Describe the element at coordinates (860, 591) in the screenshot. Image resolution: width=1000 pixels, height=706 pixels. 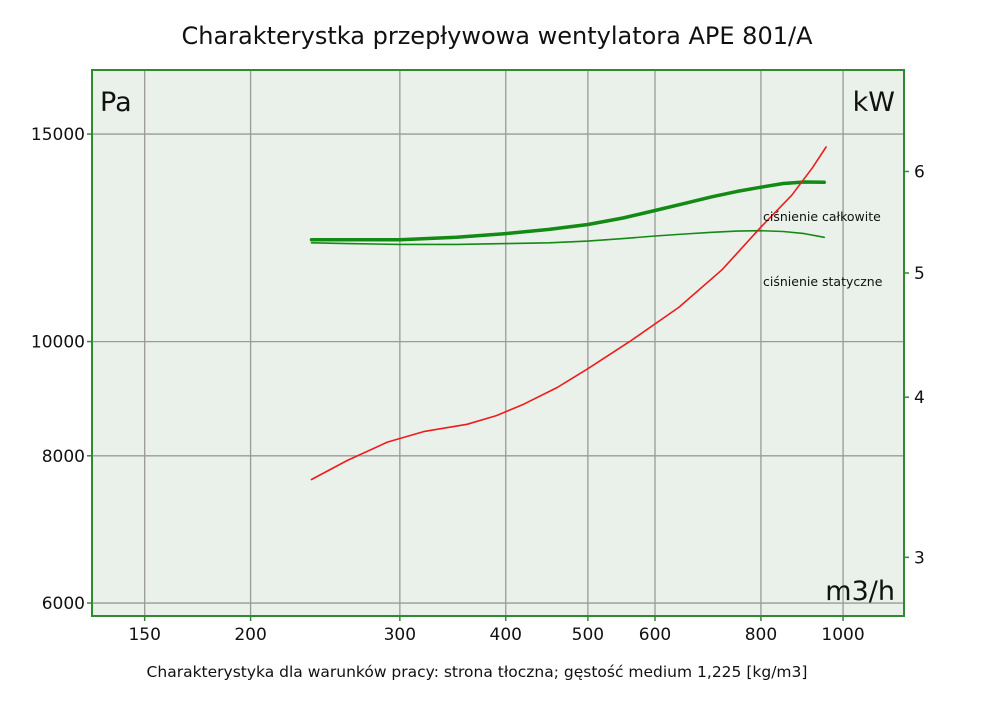
I see `x-axis-unit: m3/h` at that location.